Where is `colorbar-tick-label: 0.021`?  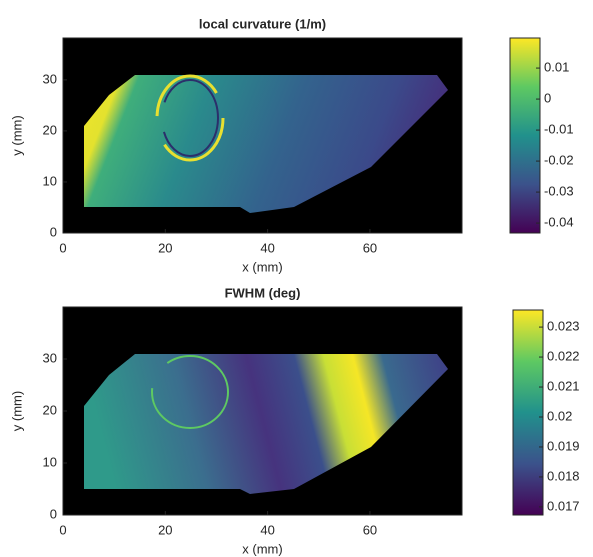
colorbar-tick-label: 0.021 is located at coordinates (563, 385).